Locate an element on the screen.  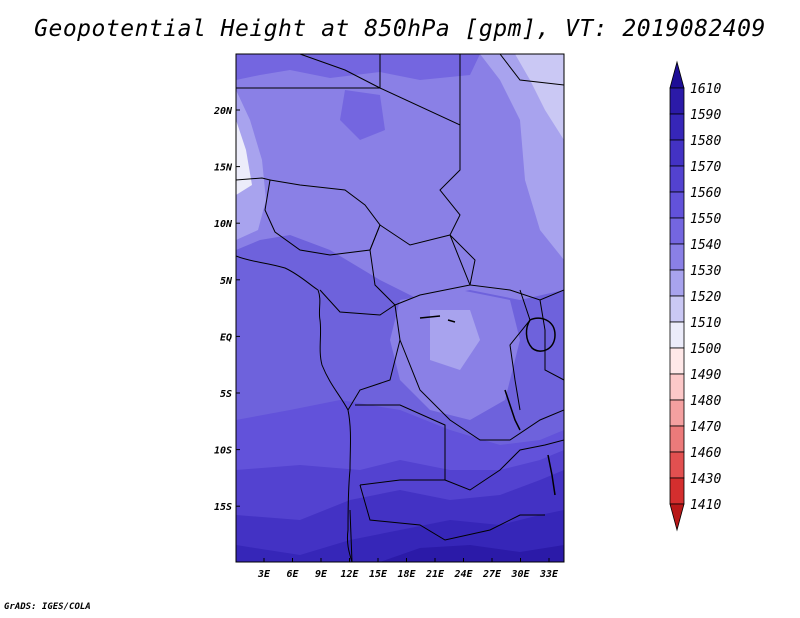
lat-label: 10N is located at coordinates (223, 224).